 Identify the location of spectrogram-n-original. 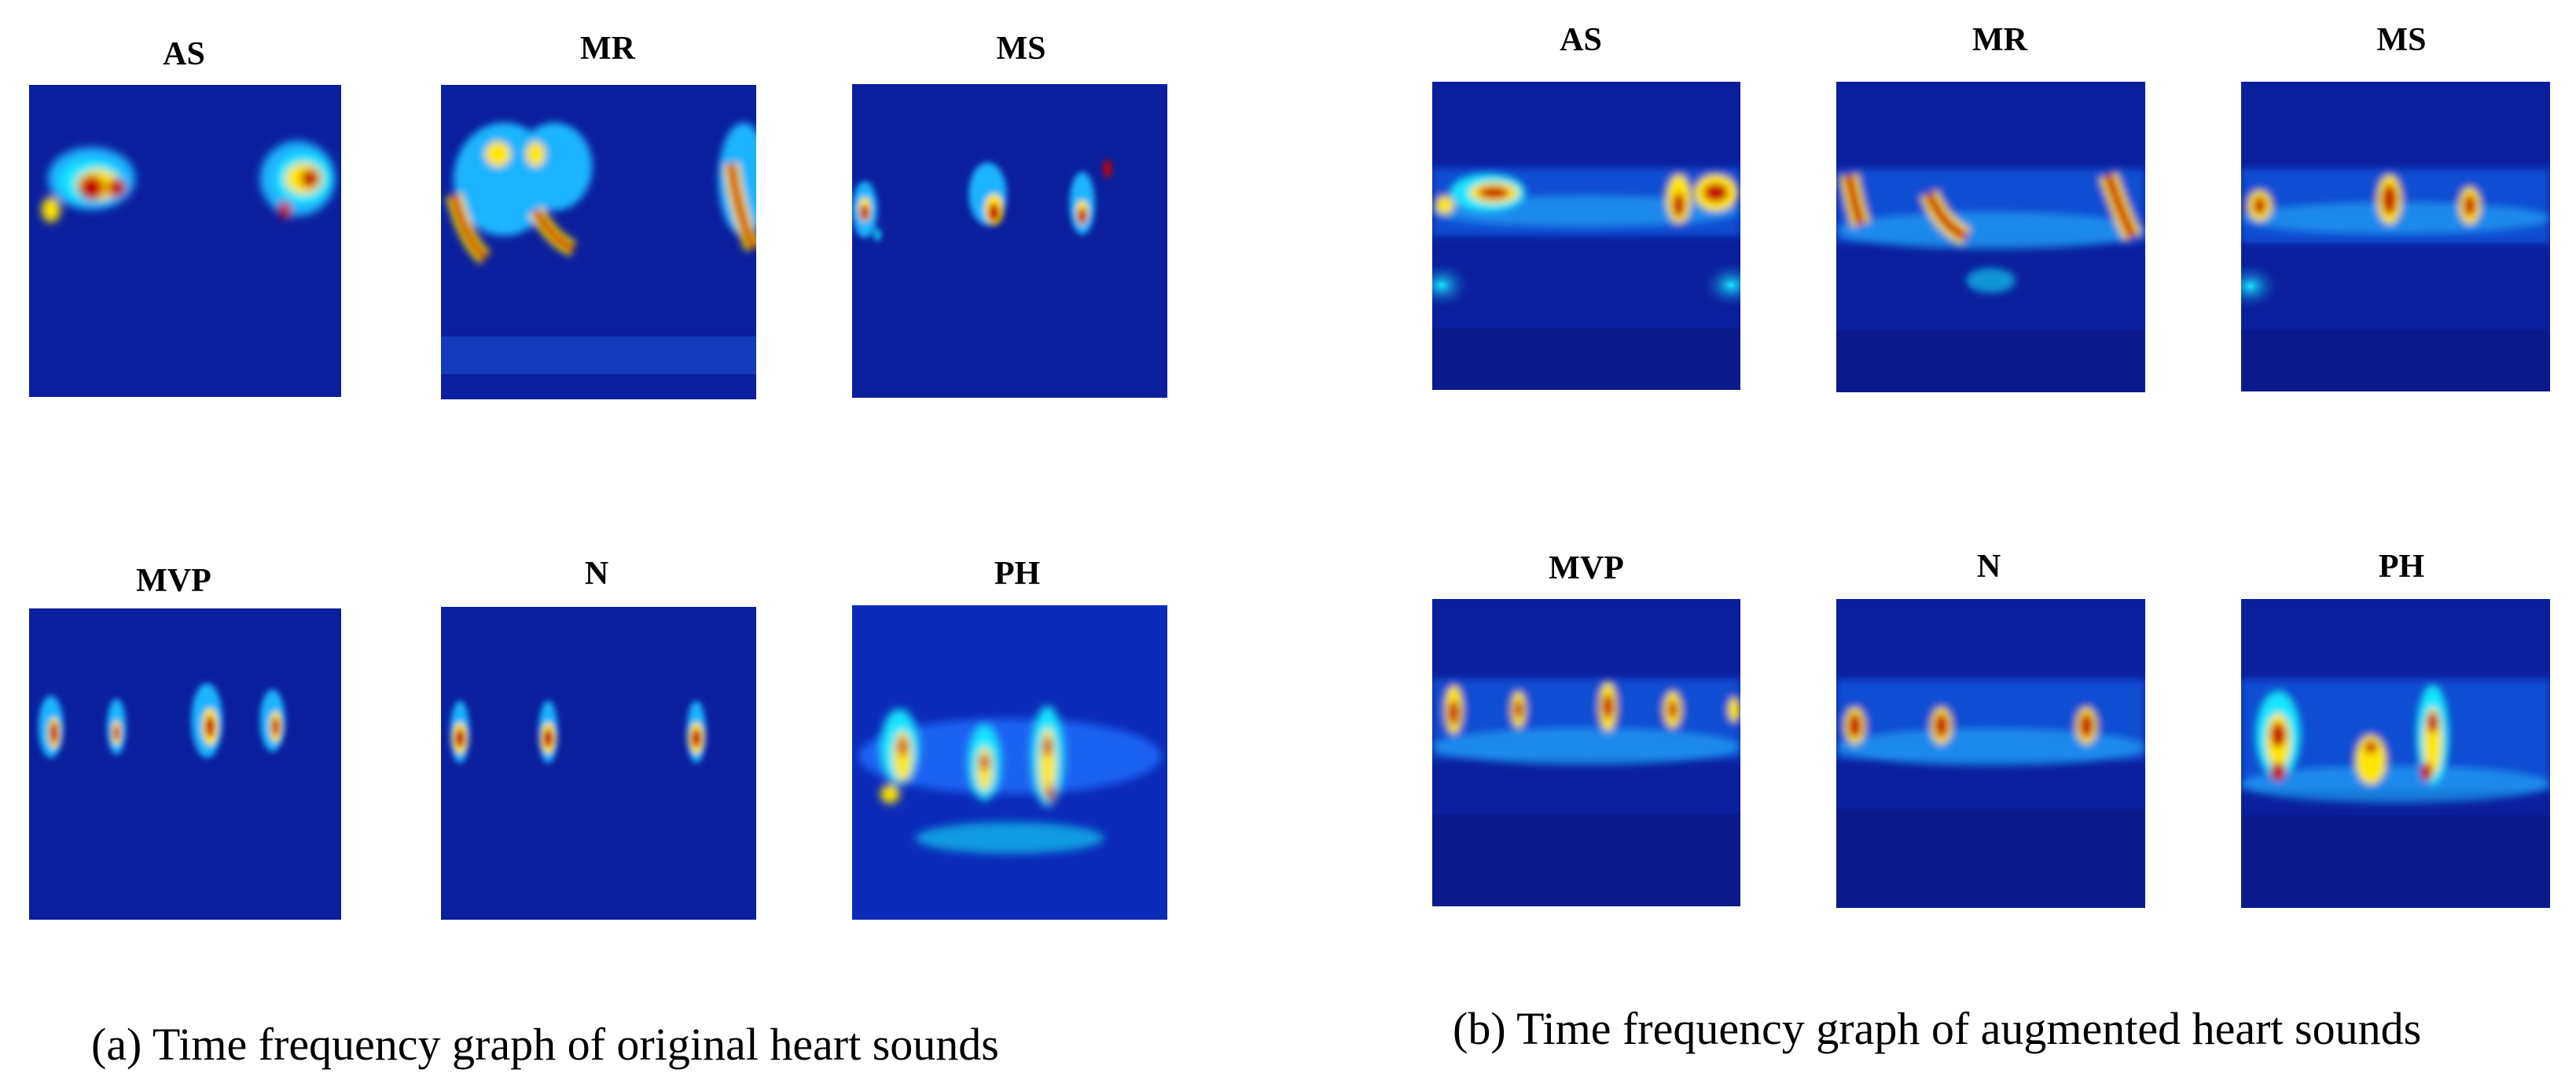
(598, 763).